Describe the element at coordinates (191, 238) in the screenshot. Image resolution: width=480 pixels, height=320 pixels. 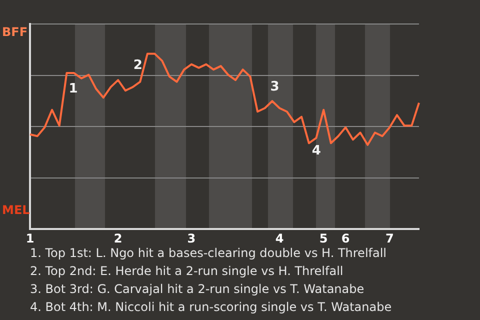
I see `x-tick-label: 3` at that location.